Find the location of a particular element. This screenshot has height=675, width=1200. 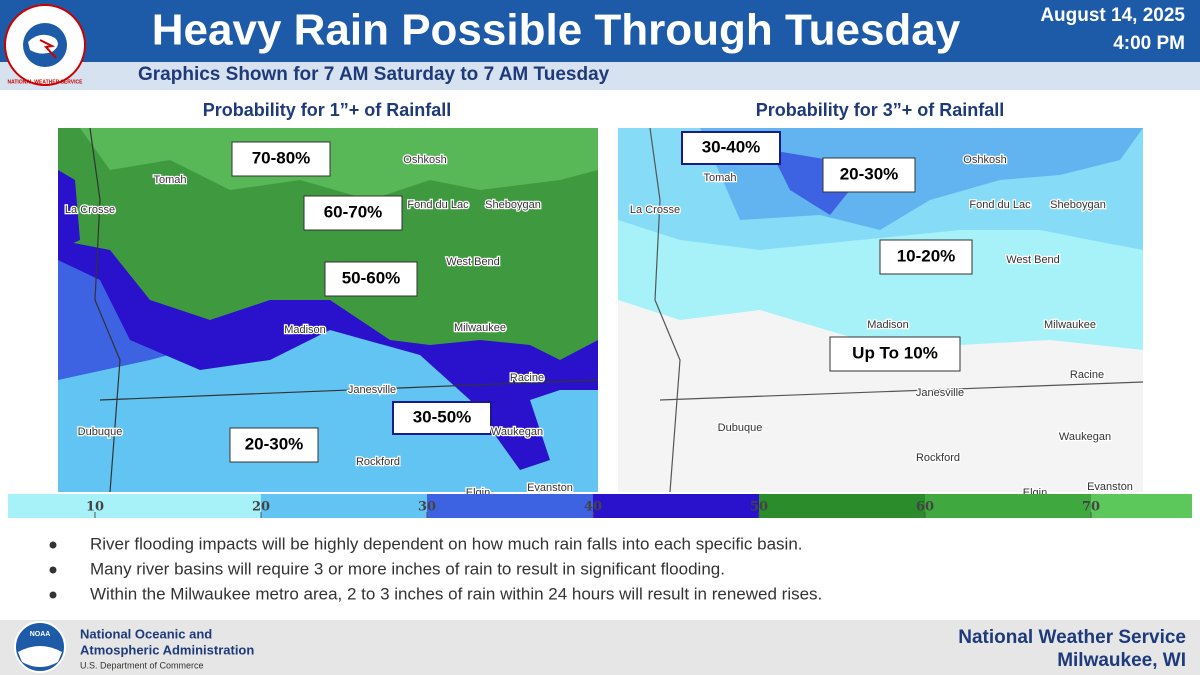

colorbar-label: 30 is located at coordinates (427, 507).